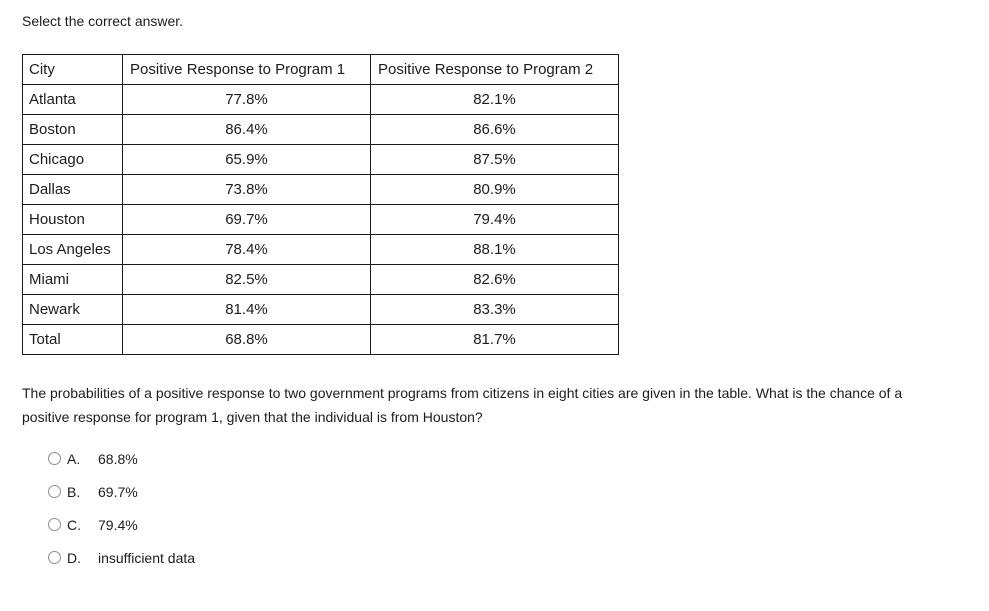 This screenshot has width=989, height=611. What do you see at coordinates (494, 279) in the screenshot?
I see `value-cell: 82.6%` at bounding box center [494, 279].